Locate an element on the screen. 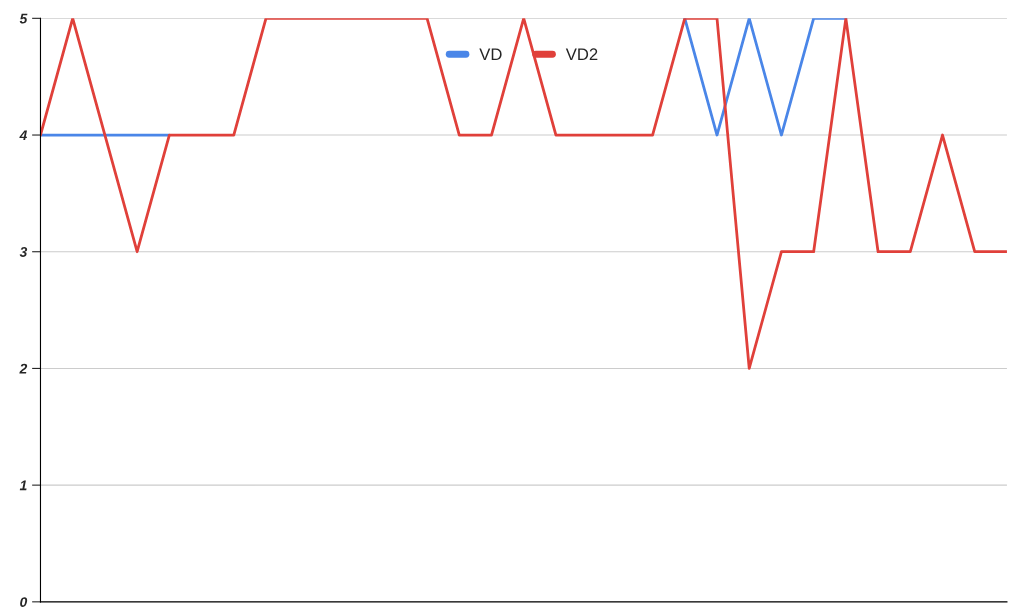 This screenshot has height=611, width=1012. y-tick-label: 3 is located at coordinates (23, 252).